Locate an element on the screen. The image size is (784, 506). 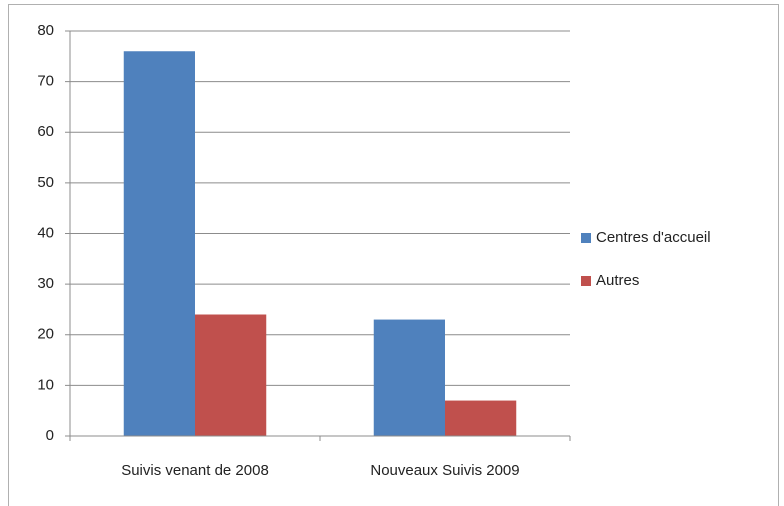
y-tick-label: 30 is located at coordinates (45, 283).